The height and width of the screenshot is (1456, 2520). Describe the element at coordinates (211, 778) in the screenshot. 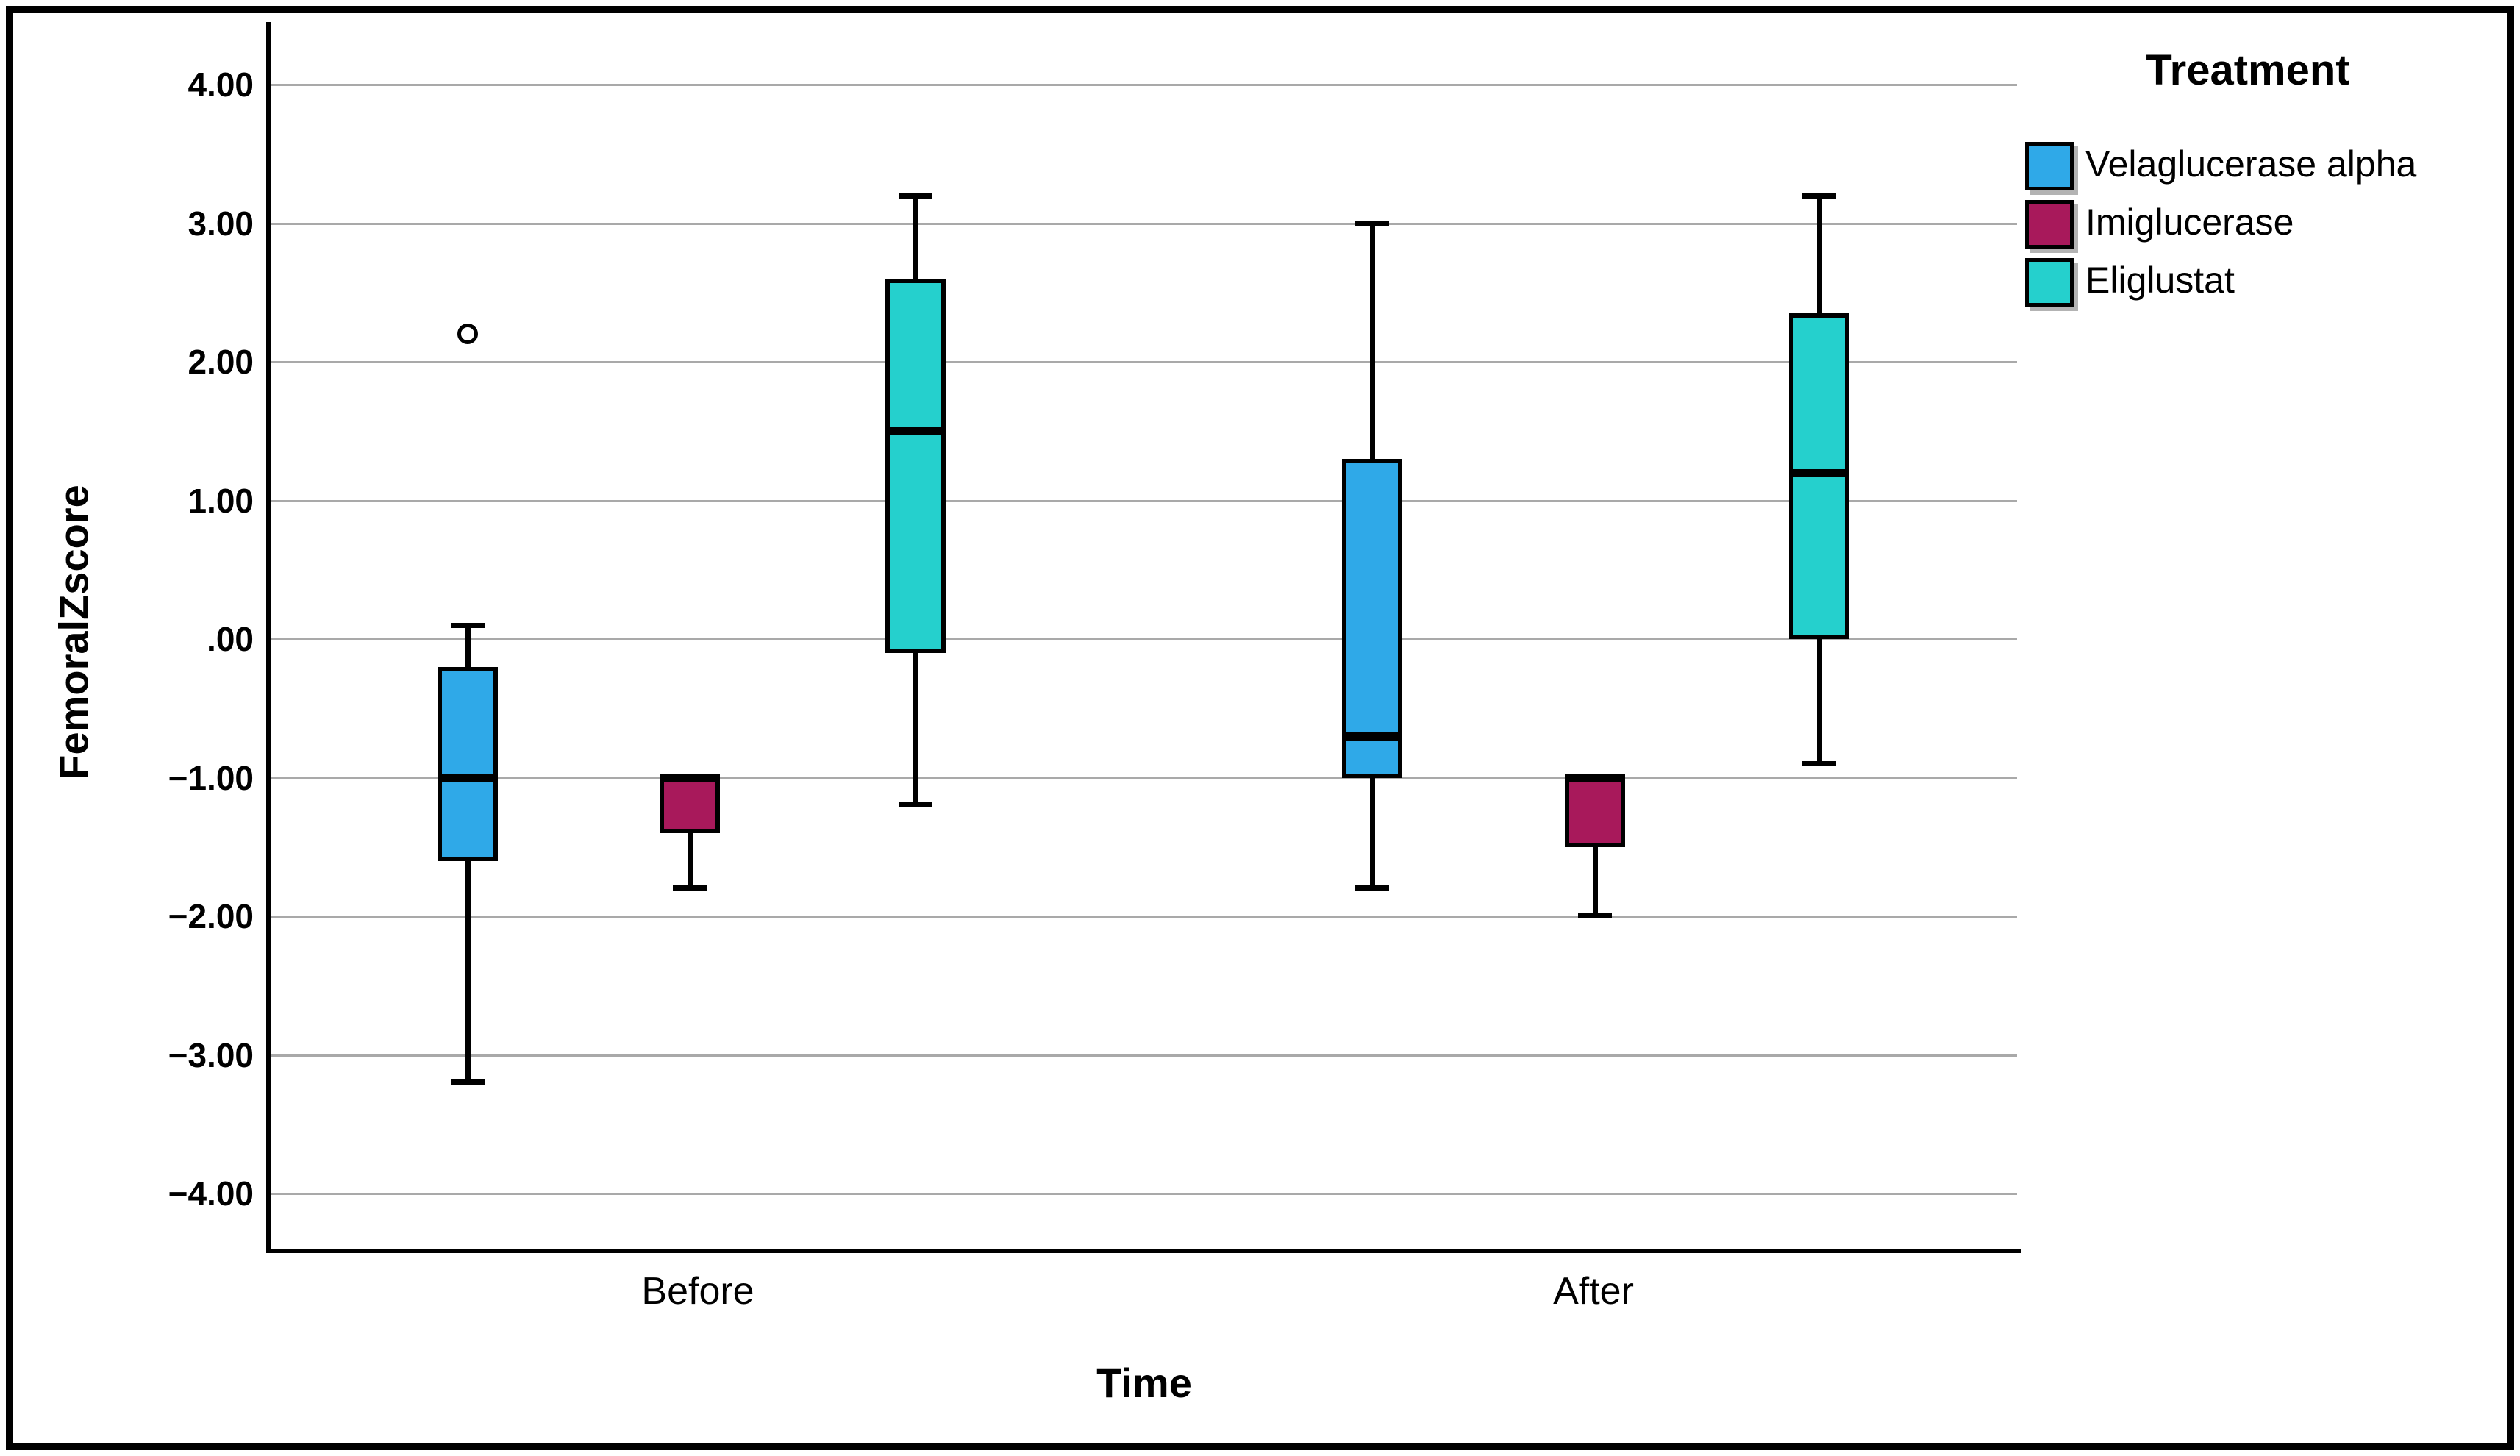

I see `y-tick-label: −1.00` at that location.